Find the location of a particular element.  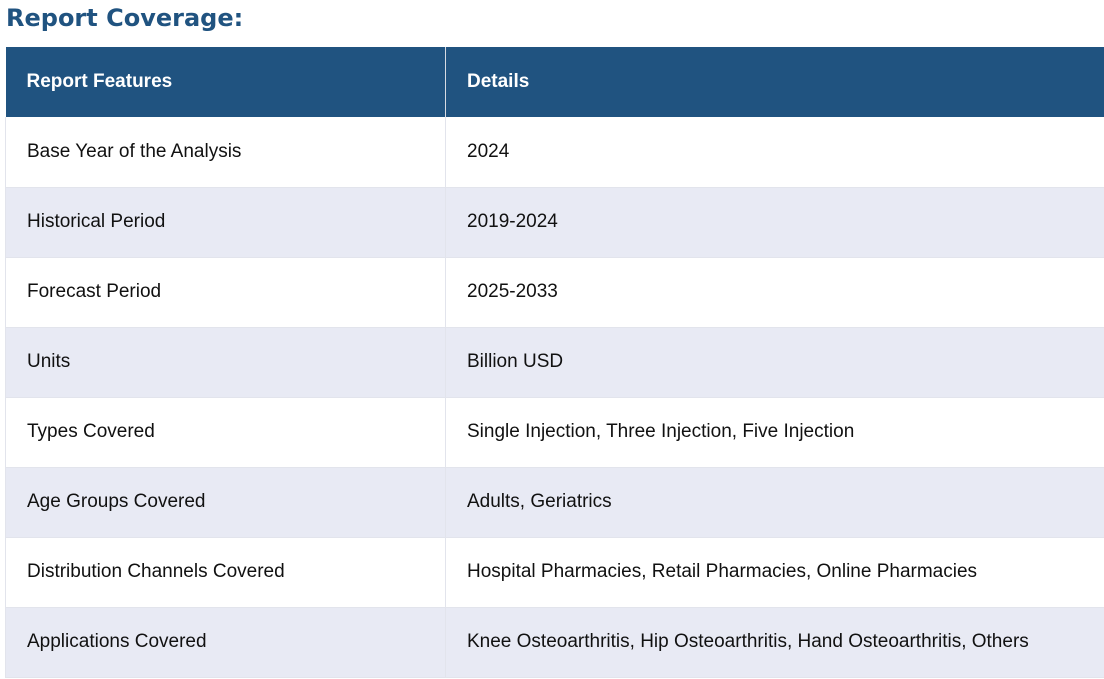

table-row: Age Groups Covered Adults, Geriatrics is located at coordinates (554, 502).